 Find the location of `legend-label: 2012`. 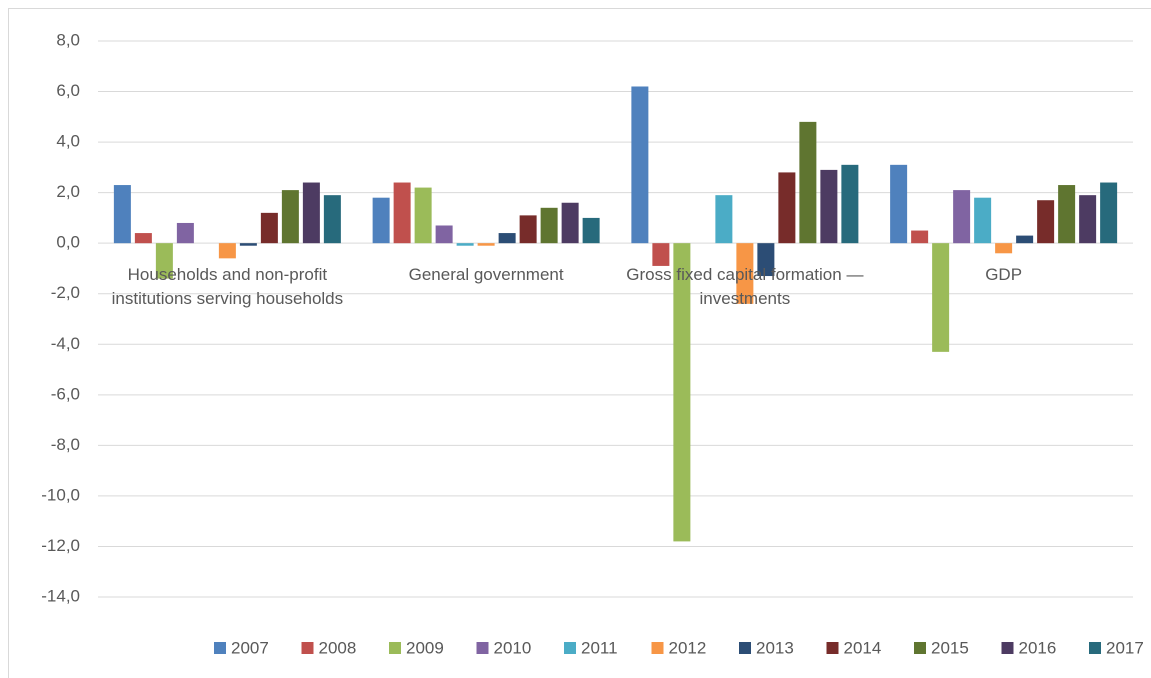

legend-label: 2012 is located at coordinates (688, 647).